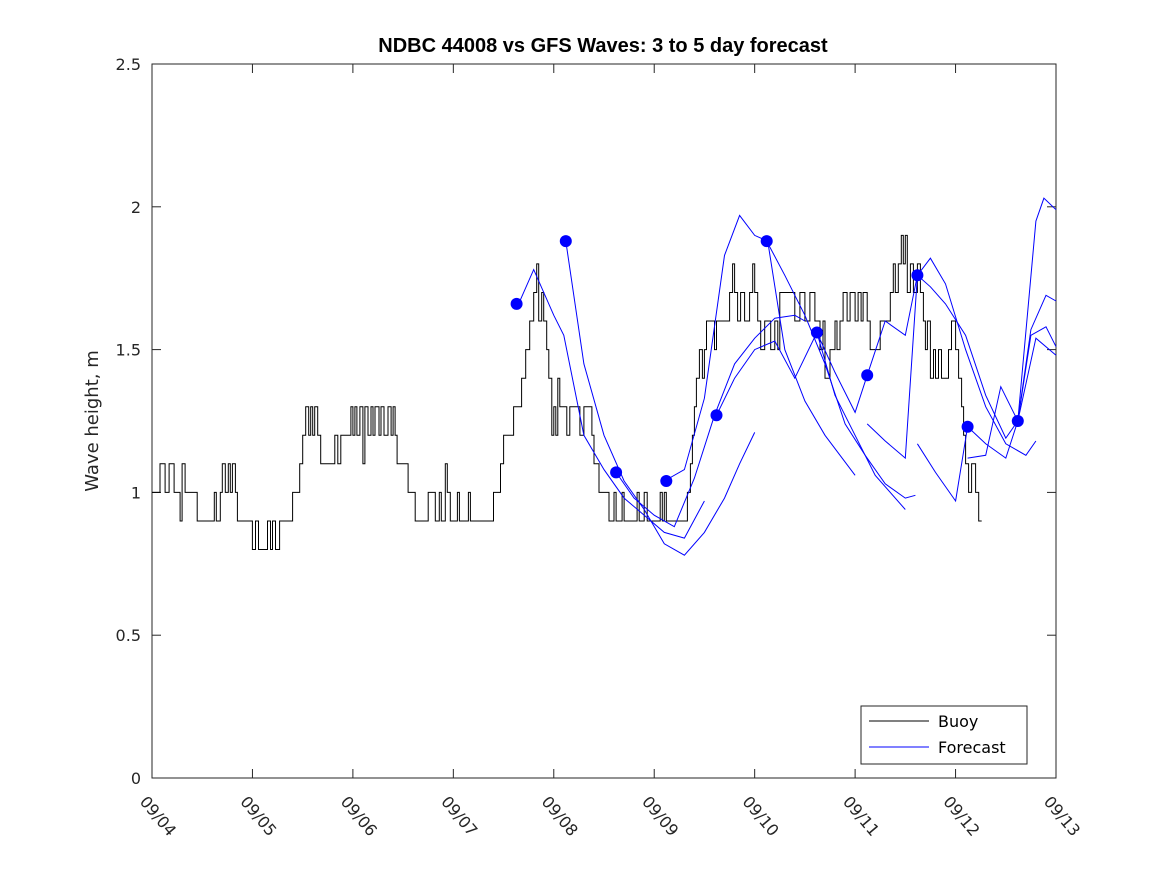 The image size is (1167, 875). I want to click on forecast-start-markers, so click(767, 361).